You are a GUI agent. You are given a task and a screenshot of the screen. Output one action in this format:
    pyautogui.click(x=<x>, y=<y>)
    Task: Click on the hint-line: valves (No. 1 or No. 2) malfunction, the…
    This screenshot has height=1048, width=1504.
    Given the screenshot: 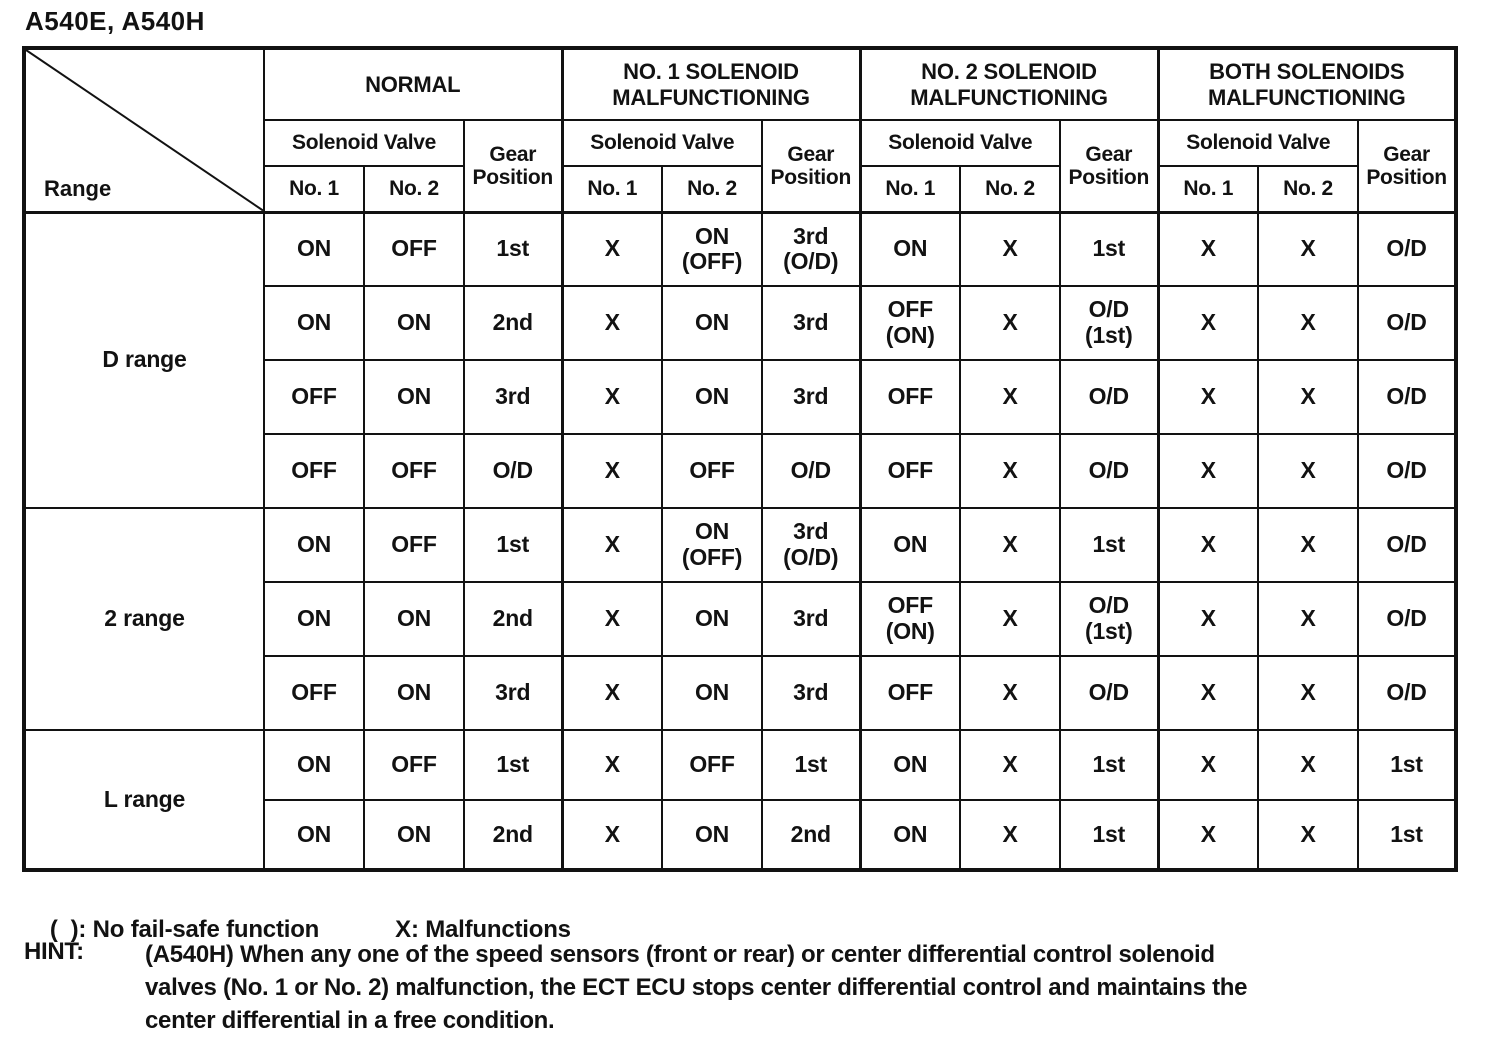 What is the action you would take?
    pyautogui.click(x=696, y=987)
    